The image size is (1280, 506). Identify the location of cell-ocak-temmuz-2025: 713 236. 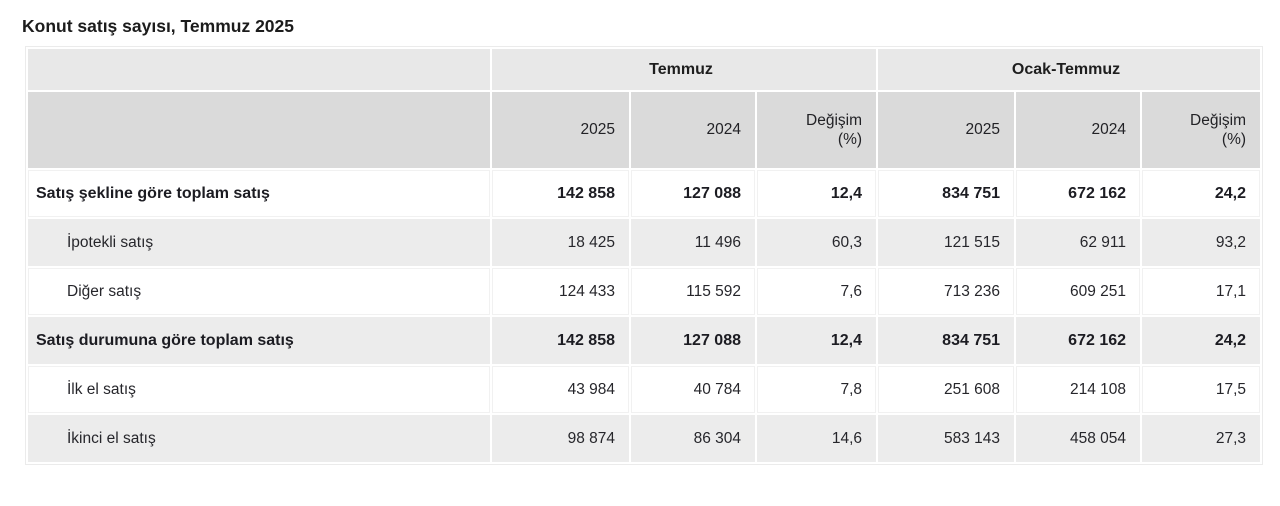
(946, 291).